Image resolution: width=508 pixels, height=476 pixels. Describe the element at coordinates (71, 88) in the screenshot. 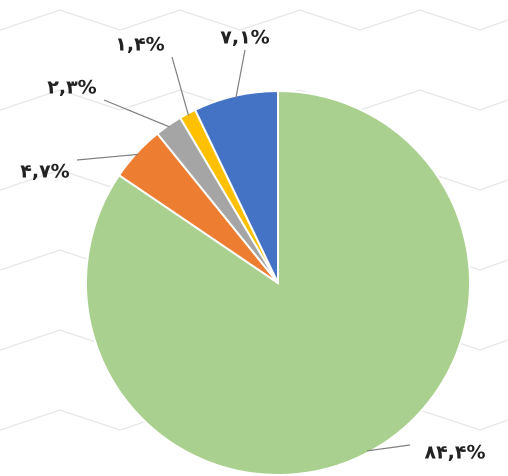

I see `data-label: ۲,۳%` at that location.